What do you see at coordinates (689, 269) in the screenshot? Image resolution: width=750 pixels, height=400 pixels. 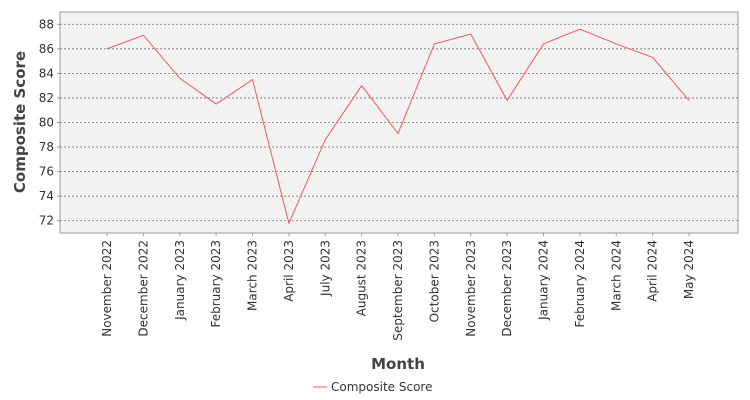 I see `x-tick-label: May 2024` at bounding box center [689, 269].